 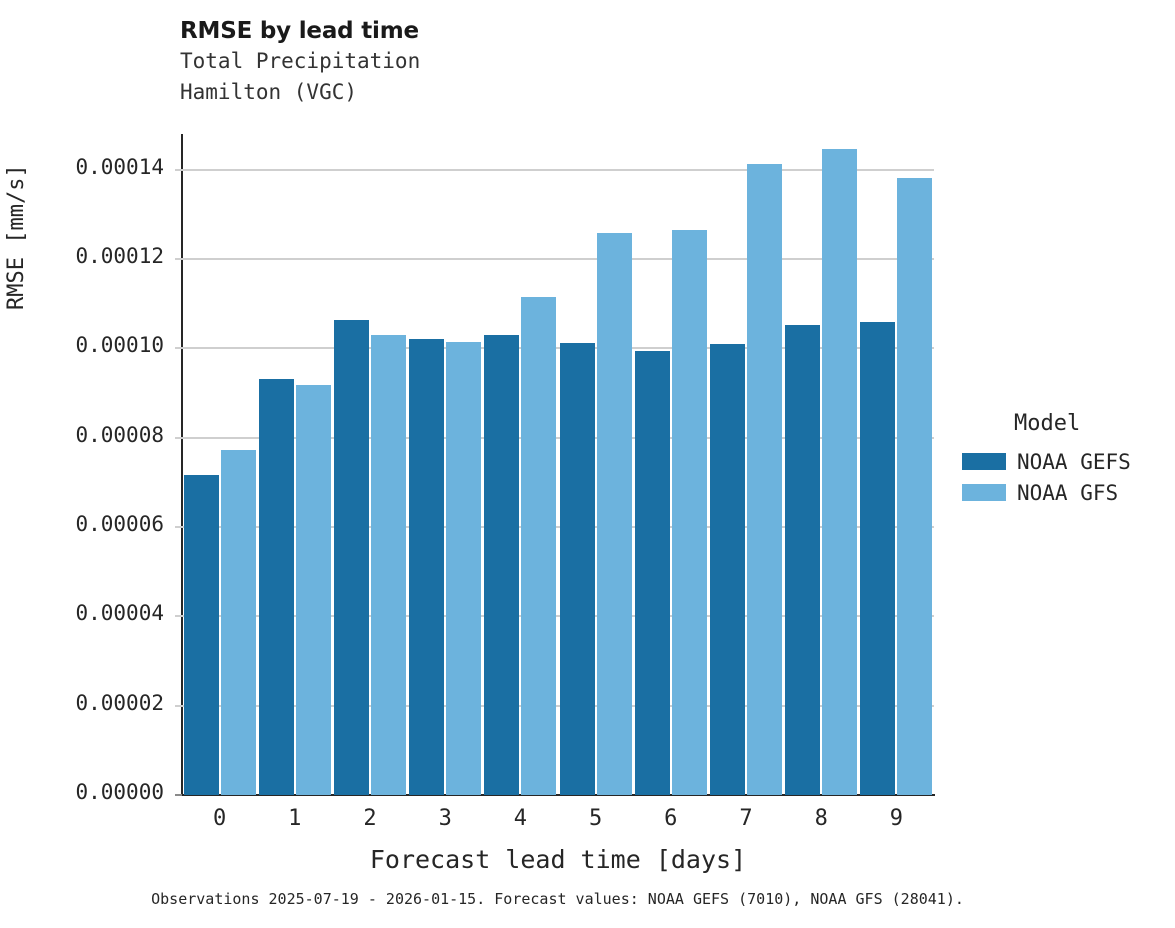 What do you see at coordinates (119, 613) in the screenshot?
I see `y-tick-label: 0.00004` at bounding box center [119, 613].